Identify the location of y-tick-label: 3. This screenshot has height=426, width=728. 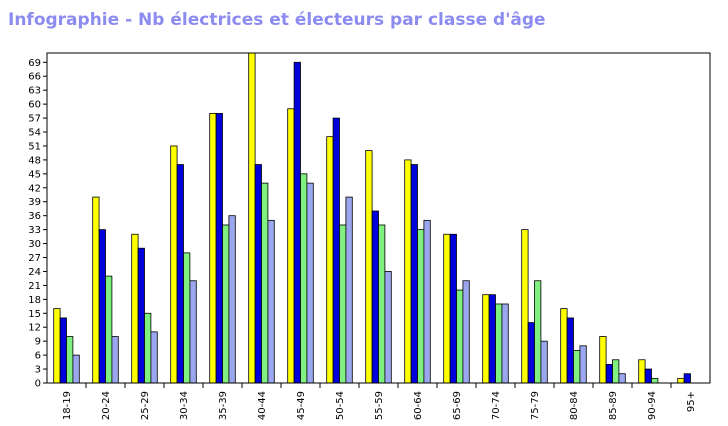
(38, 370).